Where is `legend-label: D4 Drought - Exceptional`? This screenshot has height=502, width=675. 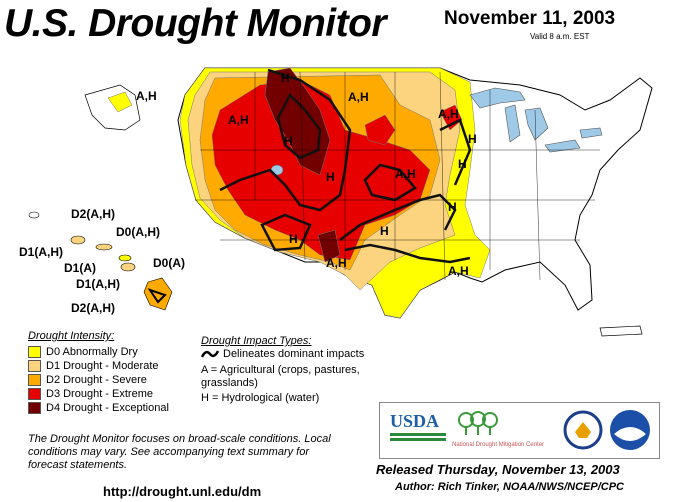
legend-label: D4 Drought - Exceptional is located at coordinates (107, 408).